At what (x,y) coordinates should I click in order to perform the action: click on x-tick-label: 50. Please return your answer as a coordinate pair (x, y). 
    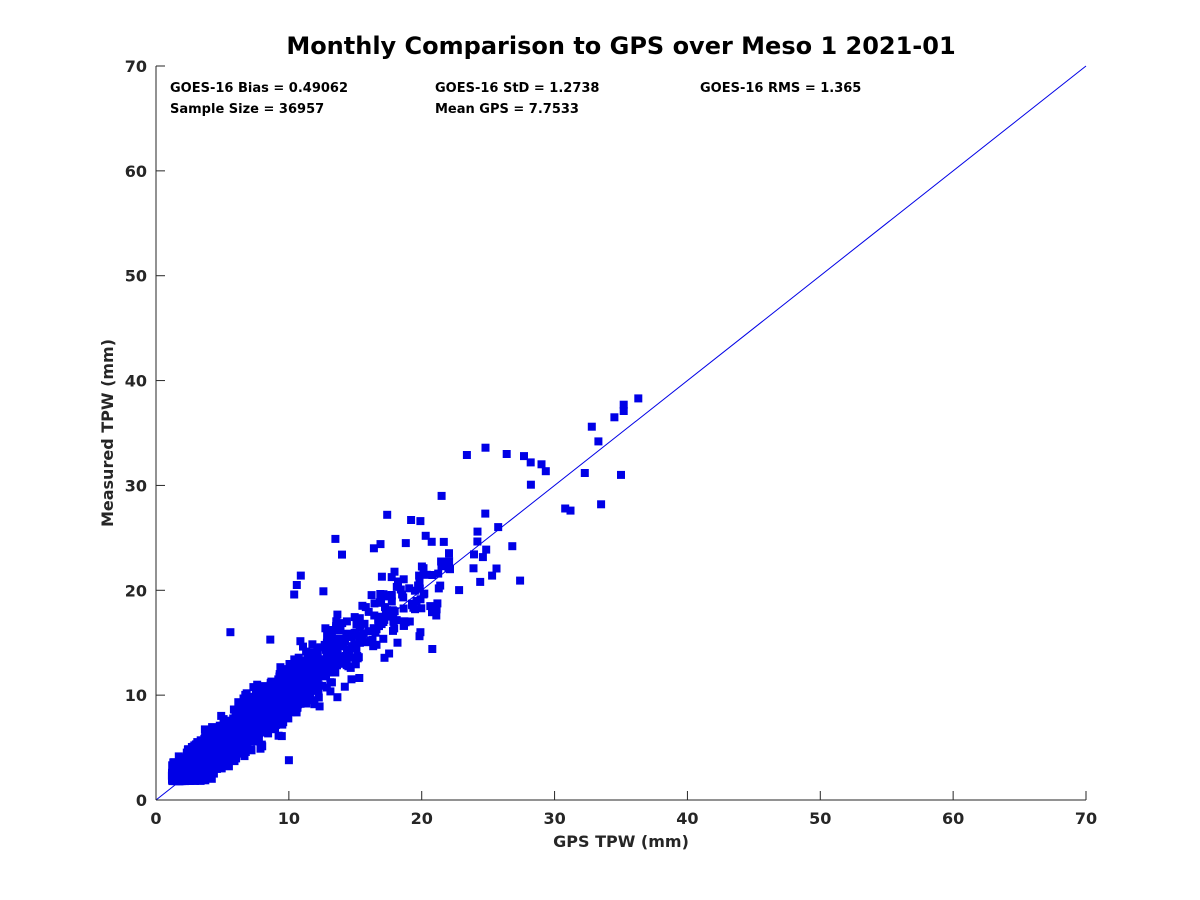
    Looking at the image, I should click on (820, 818).